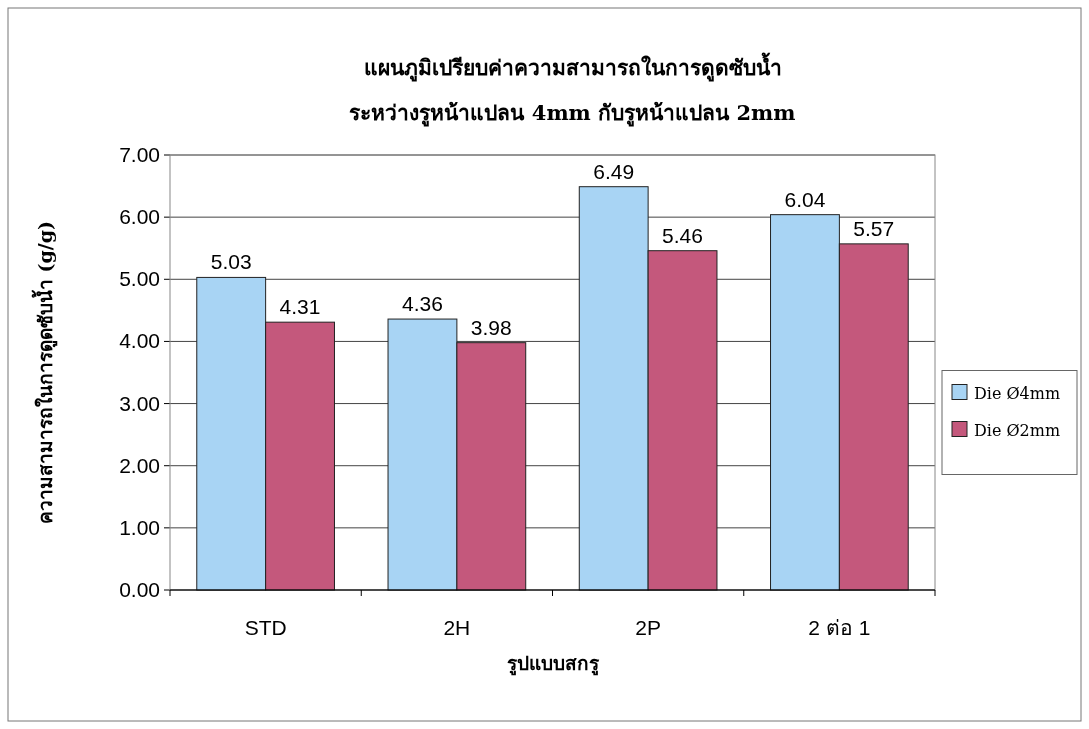  What do you see at coordinates (839, 627) in the screenshot?
I see `x-tick-label: 2 ต่อ 1` at bounding box center [839, 627].